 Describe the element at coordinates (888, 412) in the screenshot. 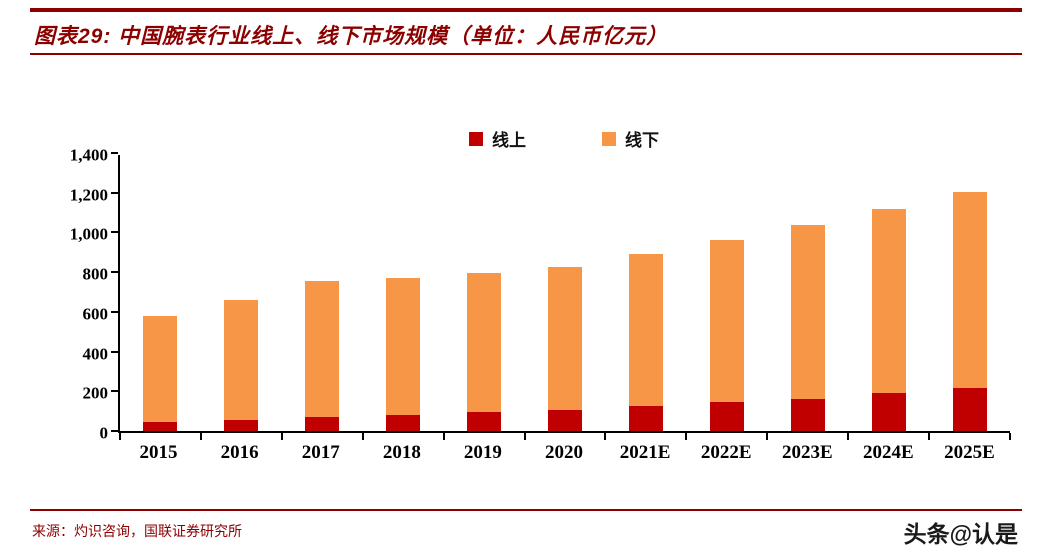

I see `bar-segment-线上-2024E` at that location.